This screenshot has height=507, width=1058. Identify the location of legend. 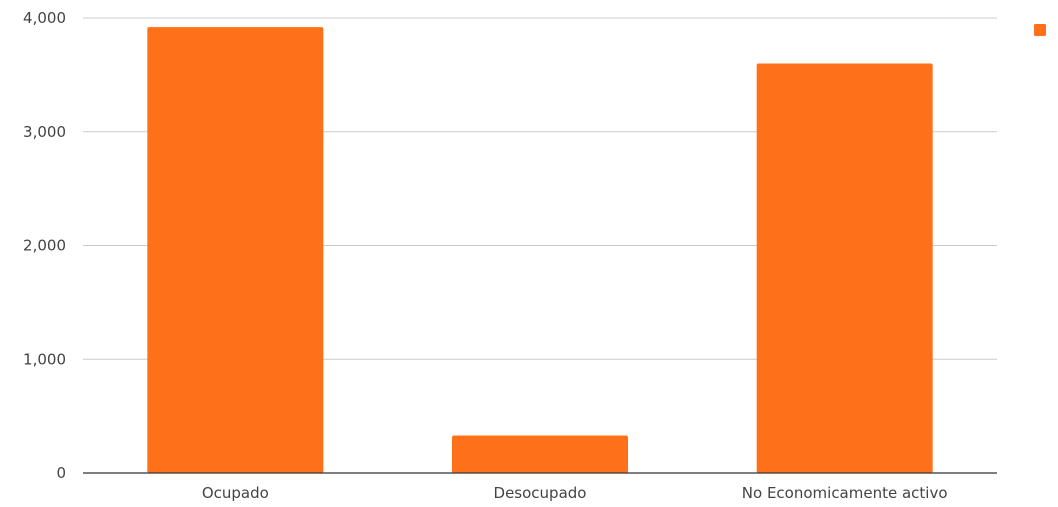
(1040, 30).